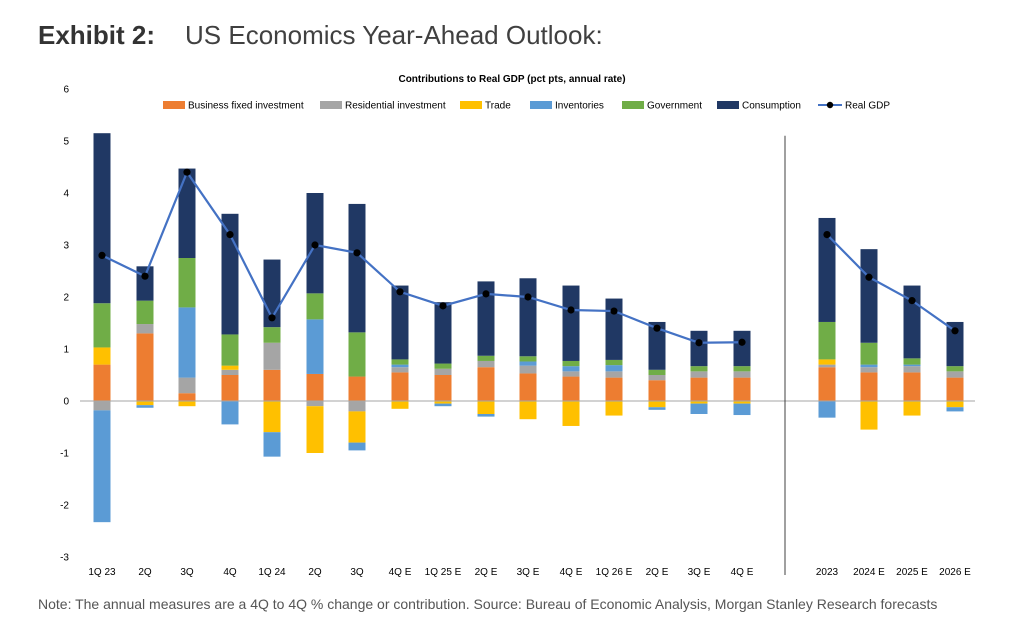 The image size is (1024, 631). Describe the element at coordinates (571, 572) in the screenshot. I see `x-tick-label: 4Q E` at that location.